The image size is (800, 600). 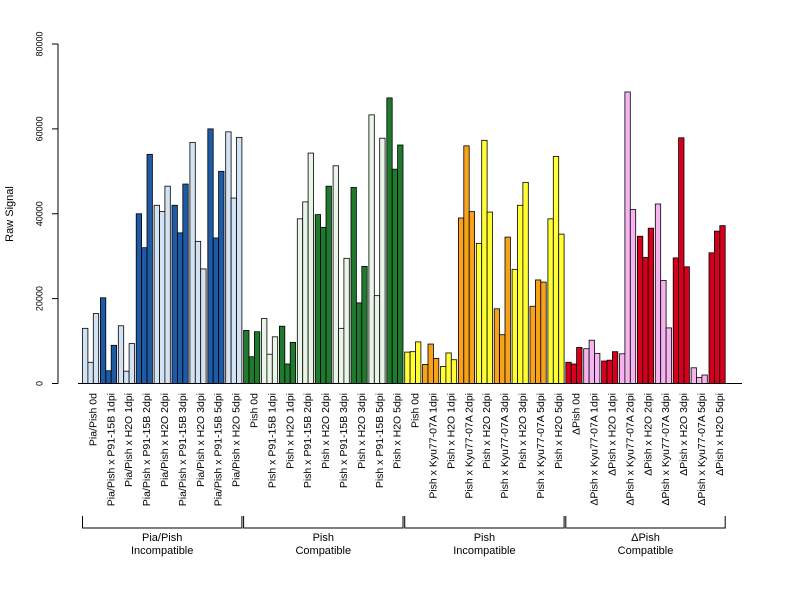 I want to click on x-tick-label: Pia/Pish x P91-15B 5dpi, so click(x=219, y=449).